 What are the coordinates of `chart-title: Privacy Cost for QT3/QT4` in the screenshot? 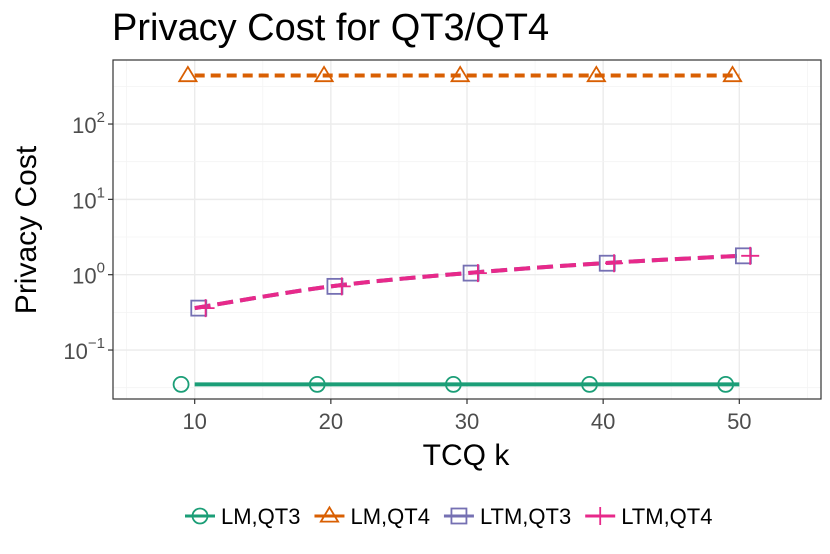 It's located at (330, 28).